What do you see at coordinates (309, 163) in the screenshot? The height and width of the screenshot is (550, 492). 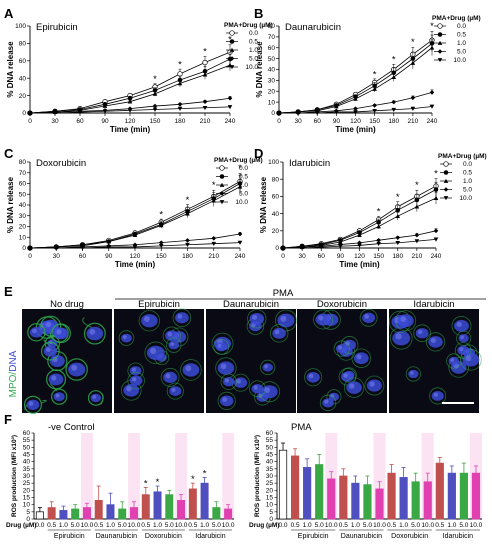 I see `chart-title: Idarubicin` at bounding box center [309, 163].